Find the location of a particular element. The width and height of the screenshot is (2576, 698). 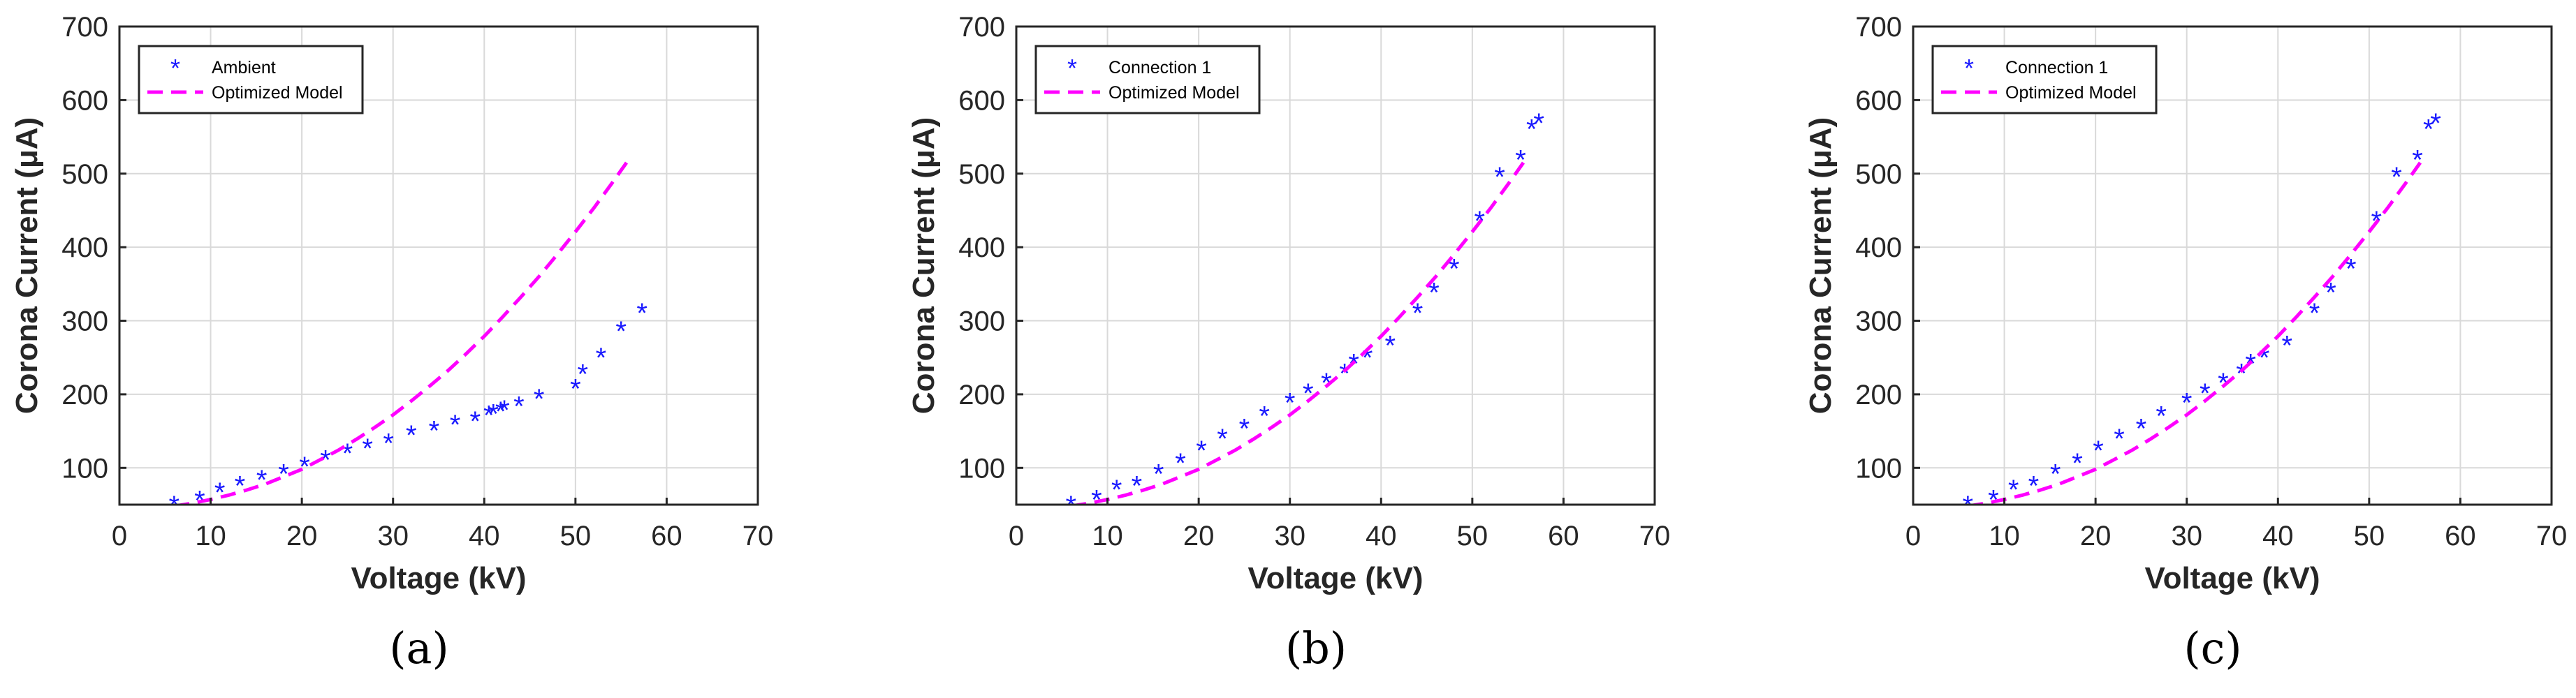

y-tick-label: 400 is located at coordinates (982, 247).